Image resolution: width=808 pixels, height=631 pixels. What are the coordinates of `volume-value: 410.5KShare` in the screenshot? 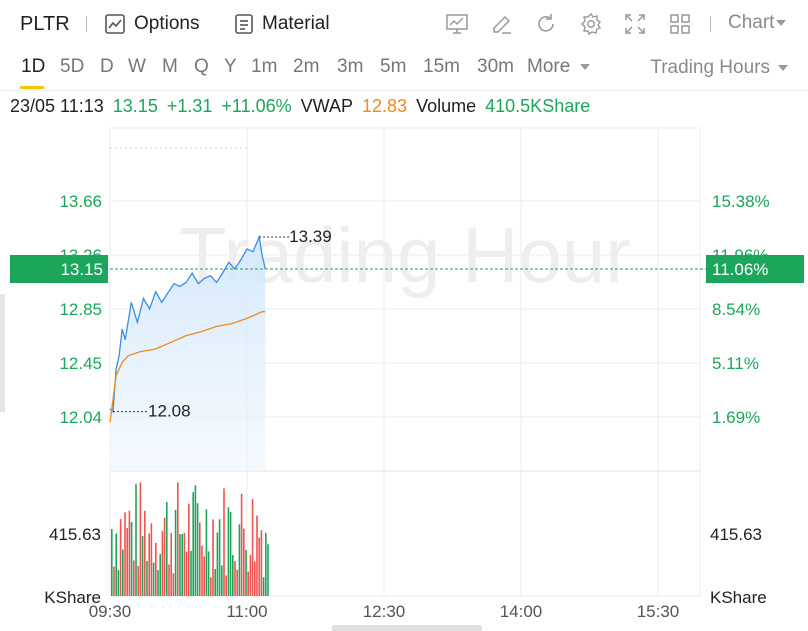 It's located at (538, 106).